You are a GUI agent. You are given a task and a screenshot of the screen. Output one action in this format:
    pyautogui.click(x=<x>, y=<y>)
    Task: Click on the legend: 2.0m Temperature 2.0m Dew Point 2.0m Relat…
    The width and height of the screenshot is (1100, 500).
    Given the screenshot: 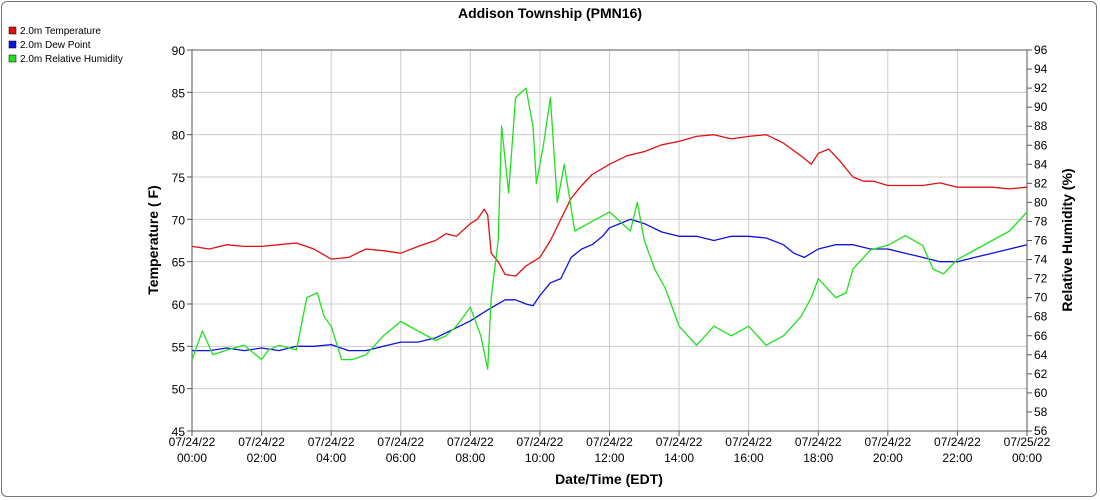 What is the action you would take?
    pyautogui.click(x=65, y=45)
    